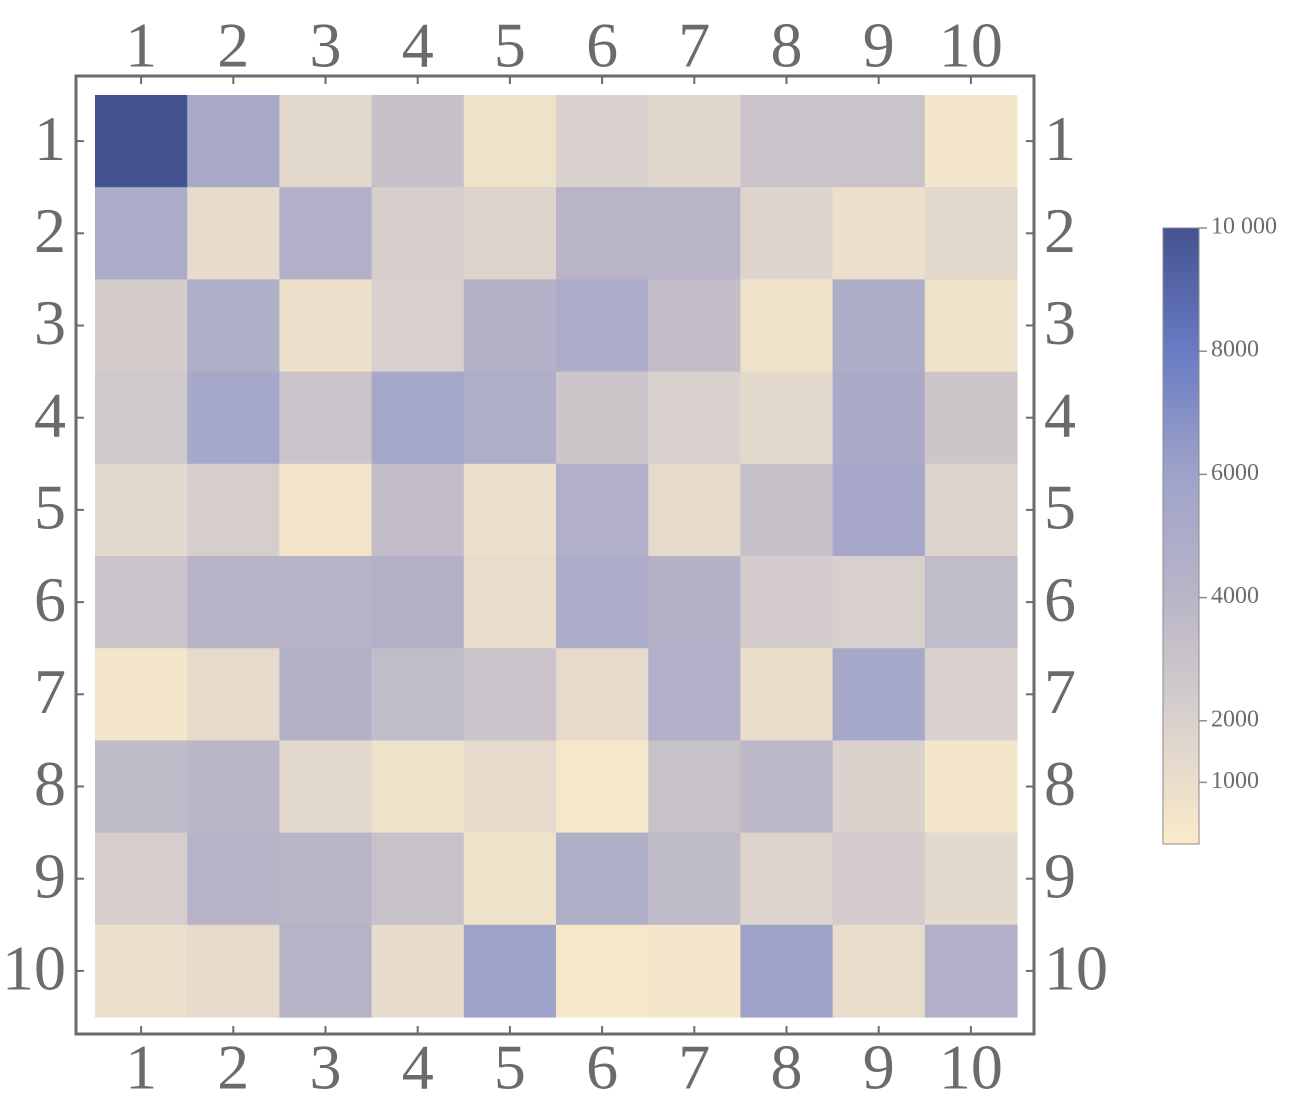  What do you see at coordinates (233, 141) in the screenshot?
I see `heatmap-cell-r1-c2` at bounding box center [233, 141].